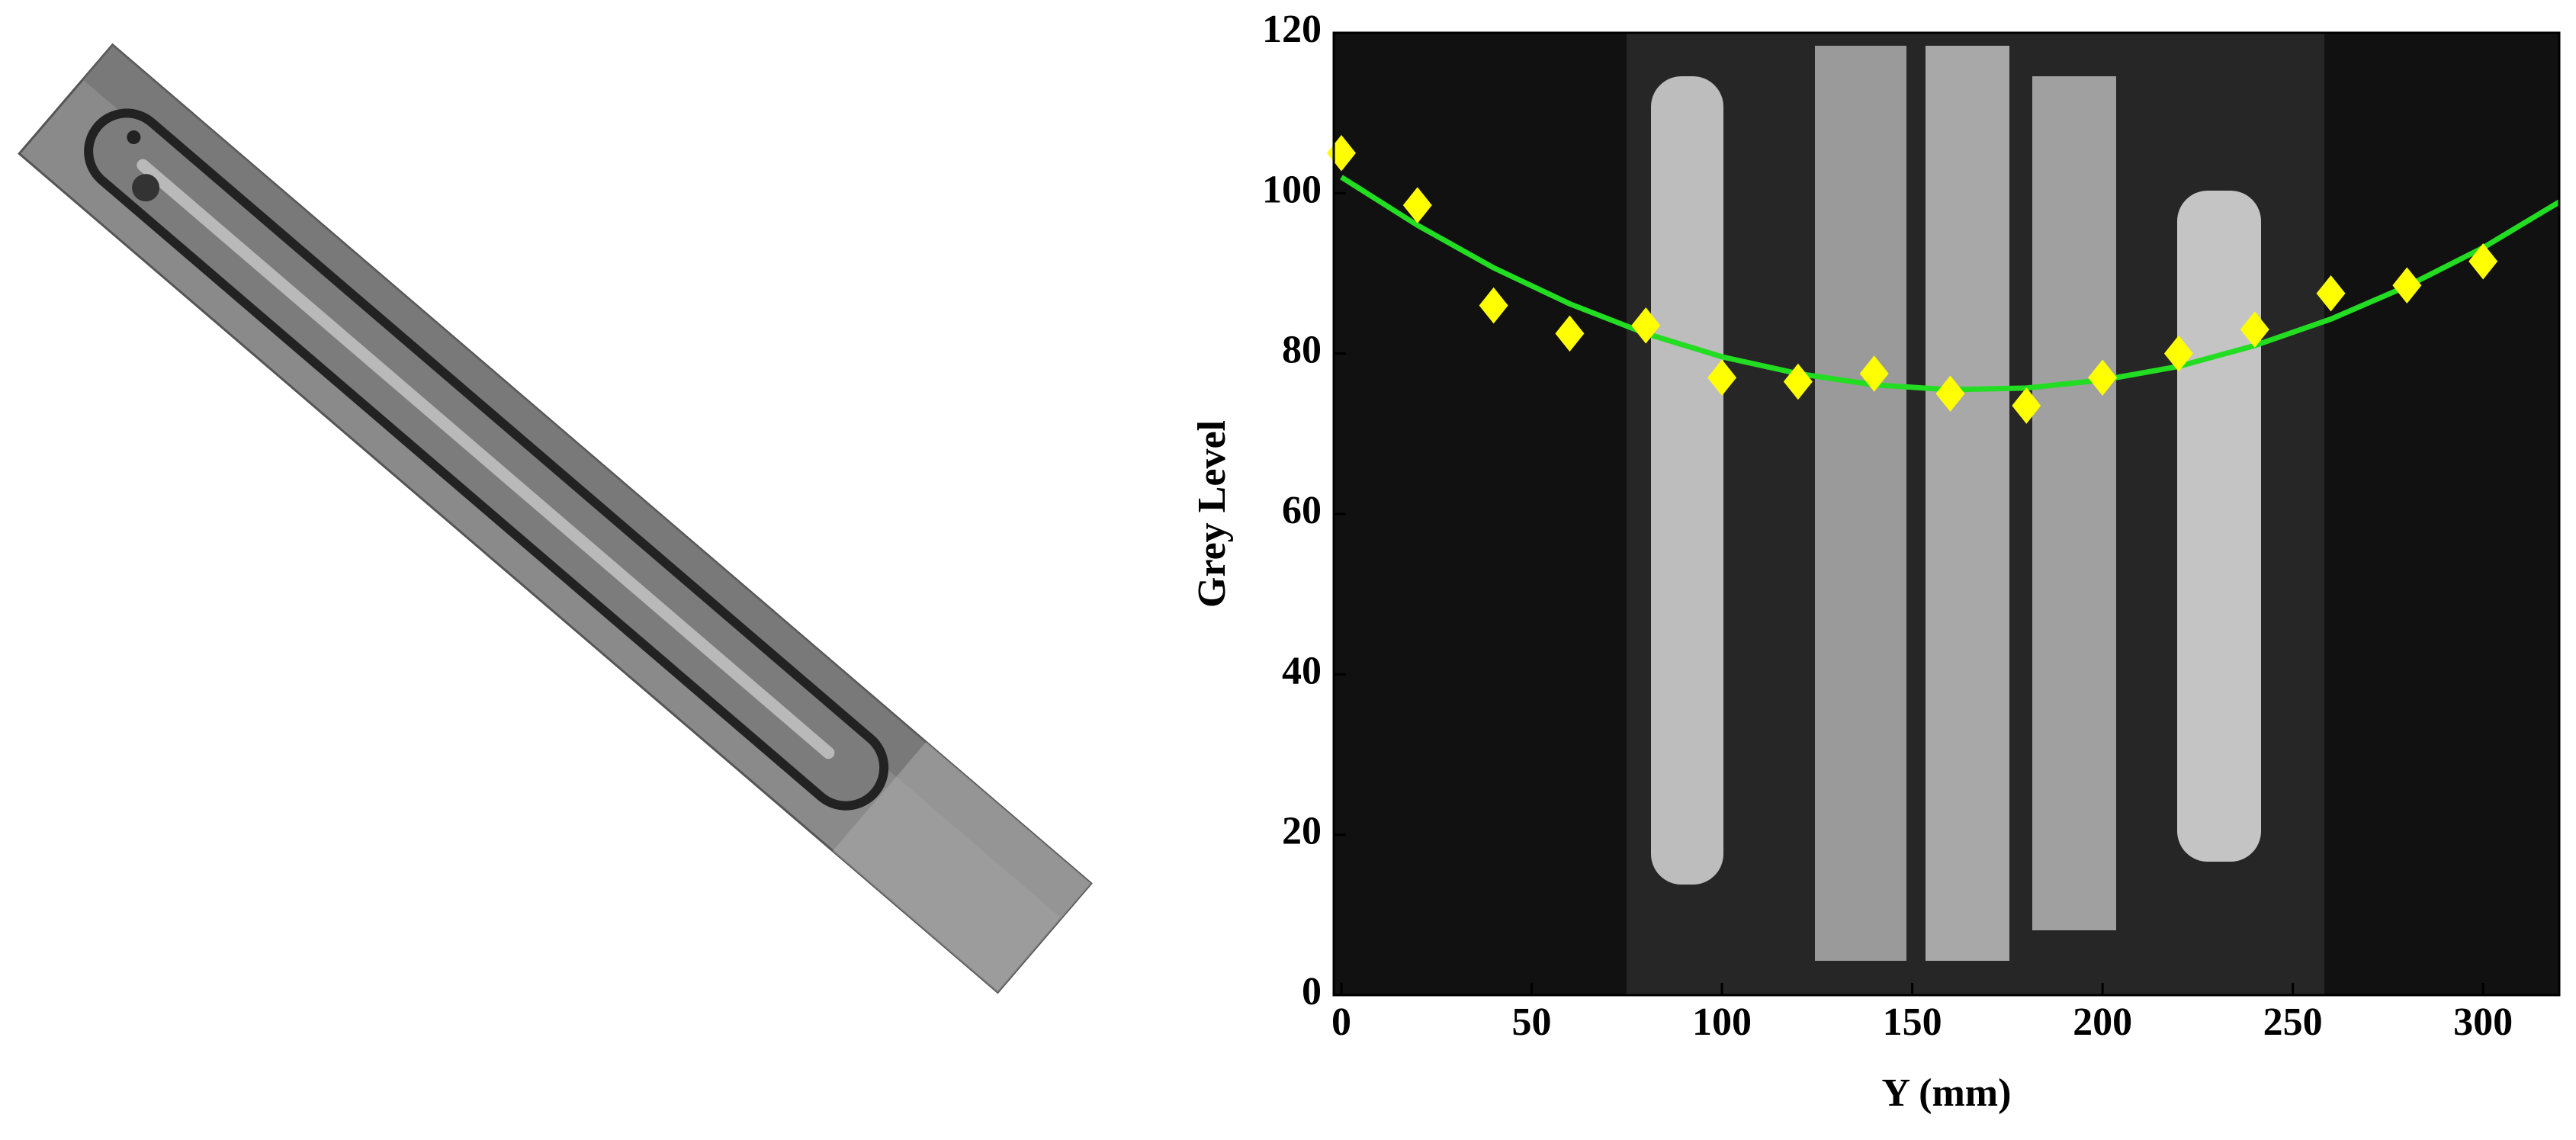  I want to click on x-tick-label: 300, so click(2483, 1022).